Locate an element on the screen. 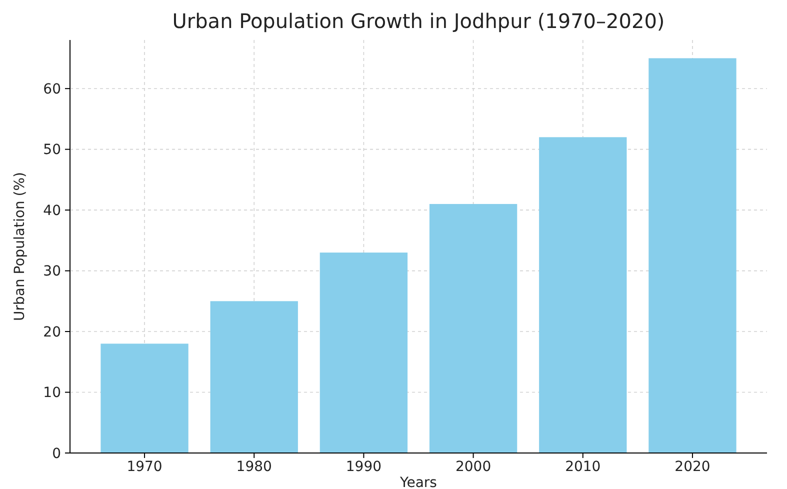 The width and height of the screenshot is (787, 489). y-axis-title: Urban Population (%) is located at coordinates (20, 247).